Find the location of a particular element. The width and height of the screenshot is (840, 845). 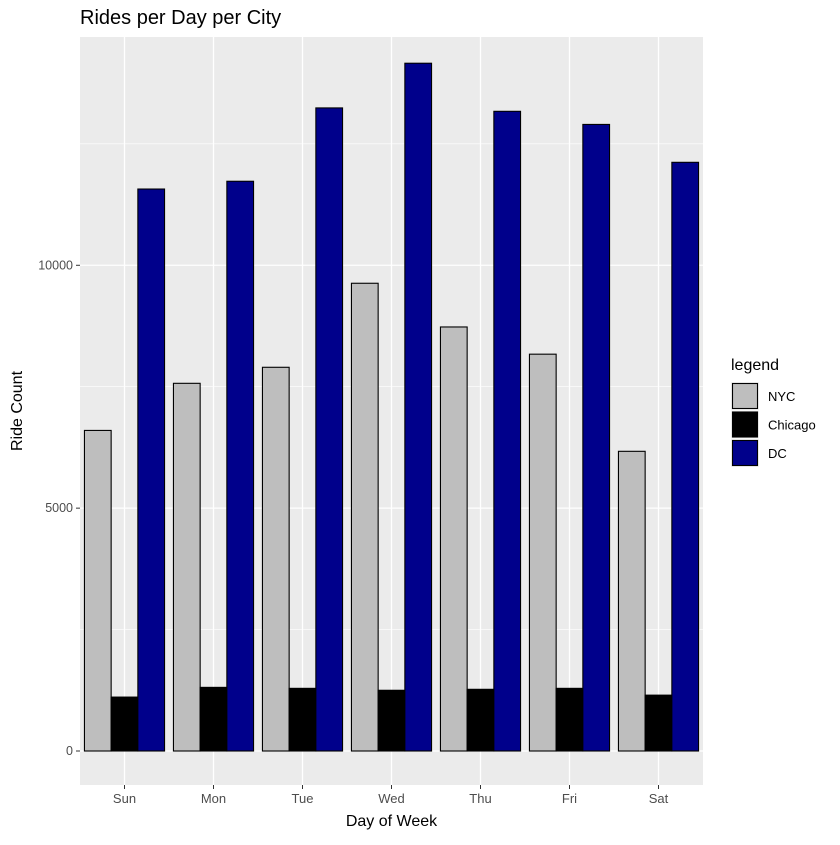

y-axis-label: Ride Count is located at coordinates (17, 410).